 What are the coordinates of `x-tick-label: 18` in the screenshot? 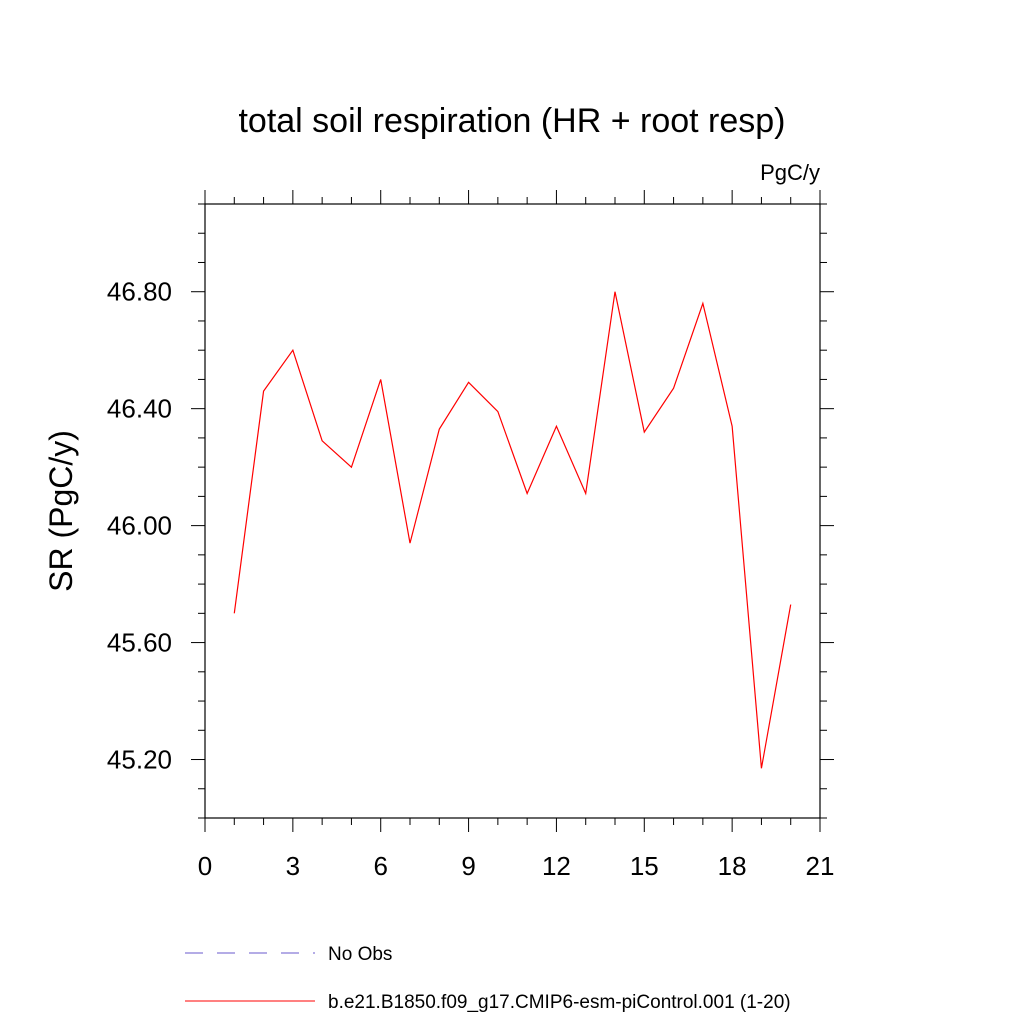 It's located at (732, 866).